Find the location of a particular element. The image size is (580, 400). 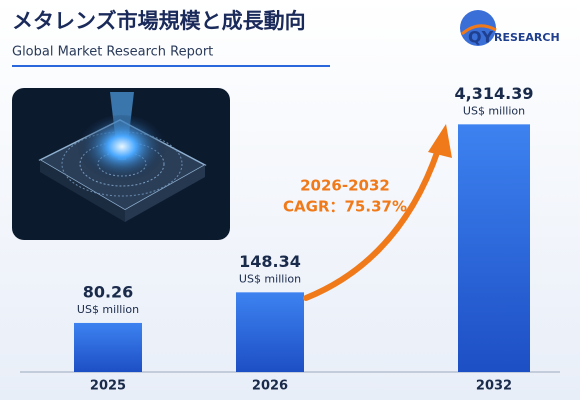

product-image is located at coordinates (121, 164).